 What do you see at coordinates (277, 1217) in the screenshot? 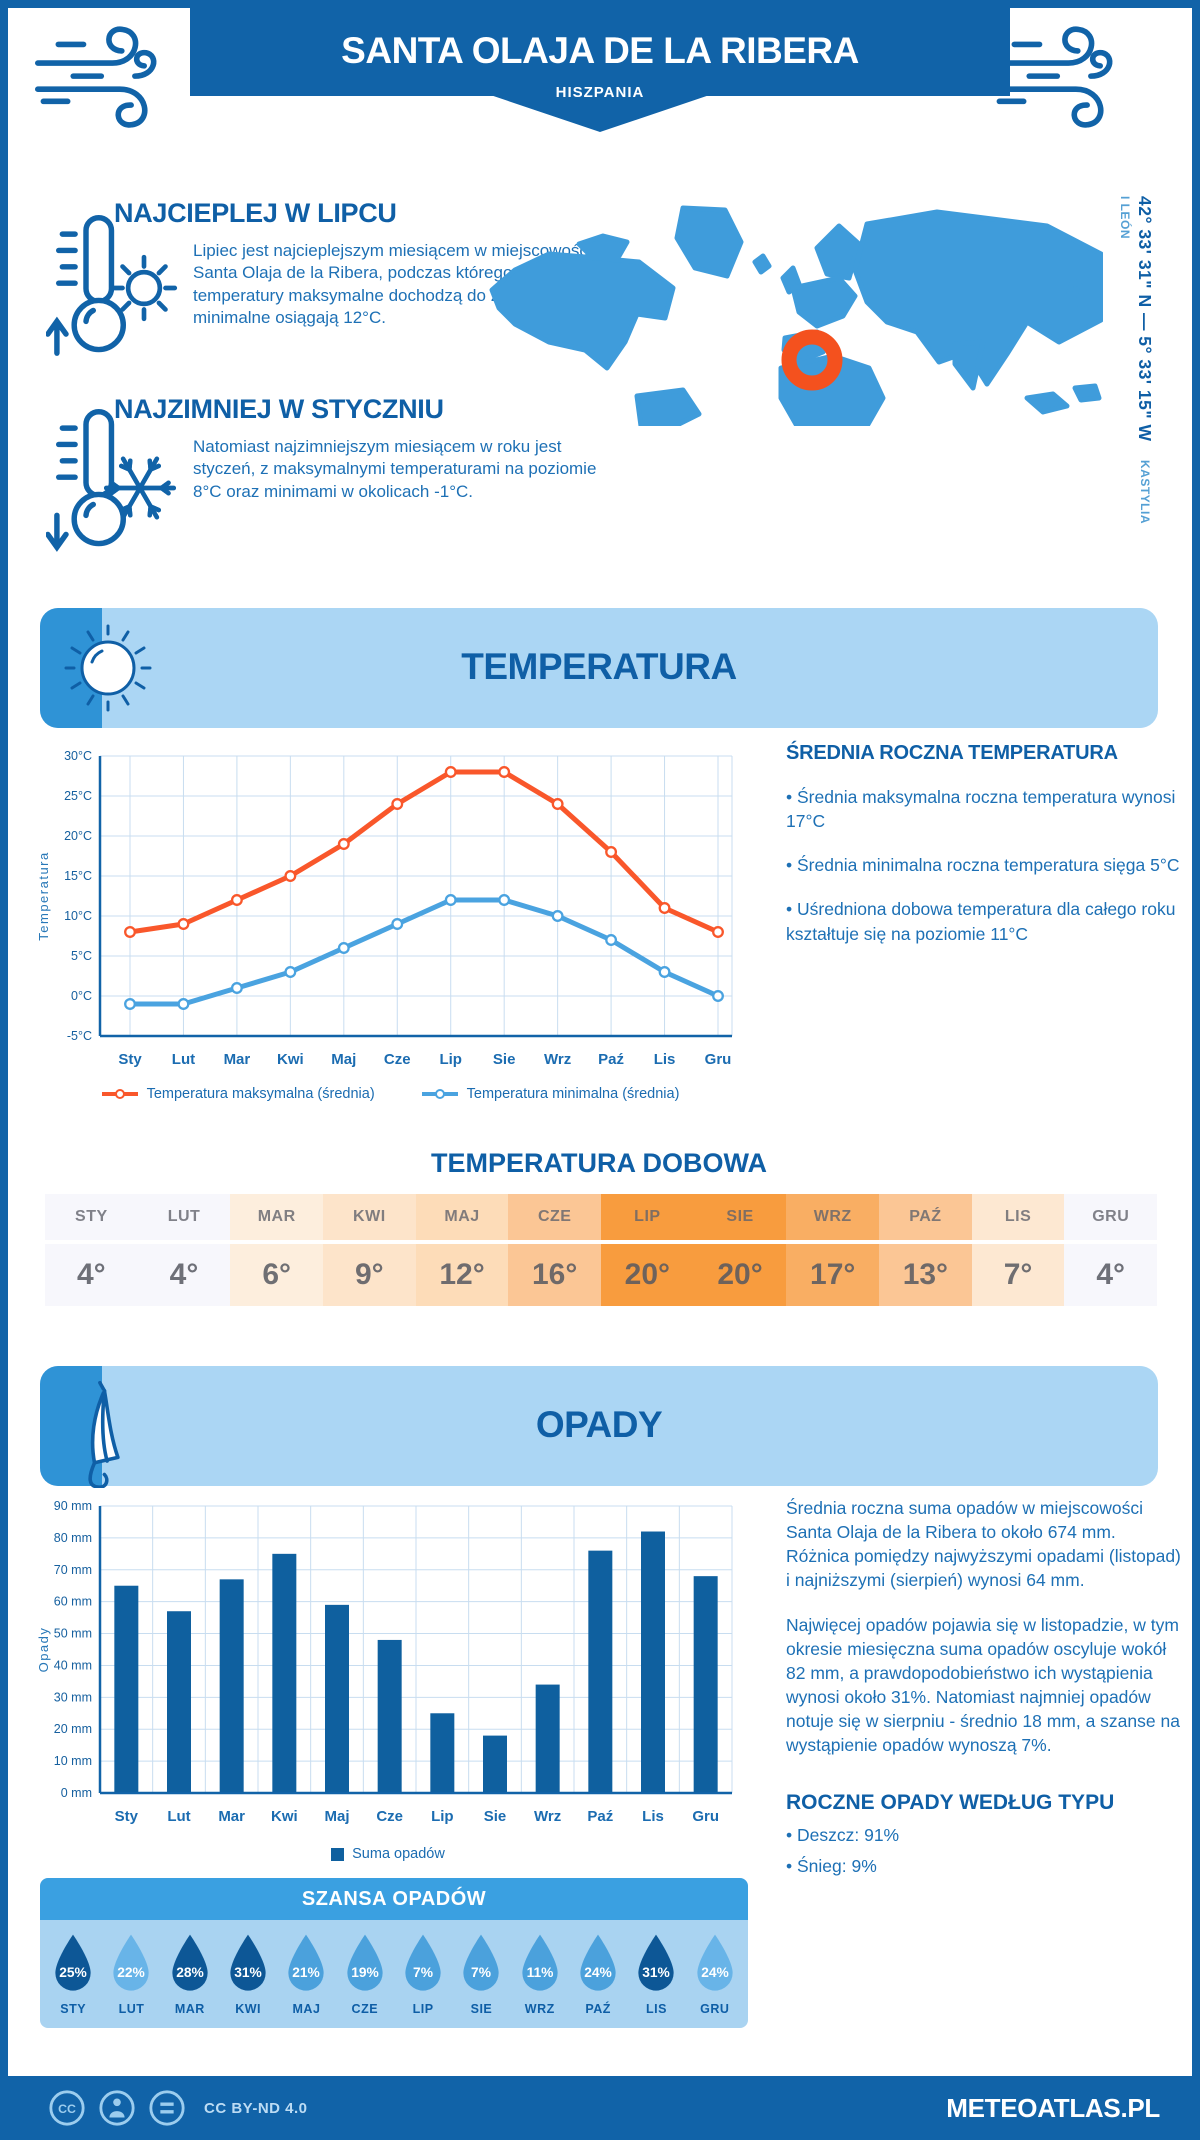
I see `daily-temp-month: MAR` at bounding box center [277, 1217].